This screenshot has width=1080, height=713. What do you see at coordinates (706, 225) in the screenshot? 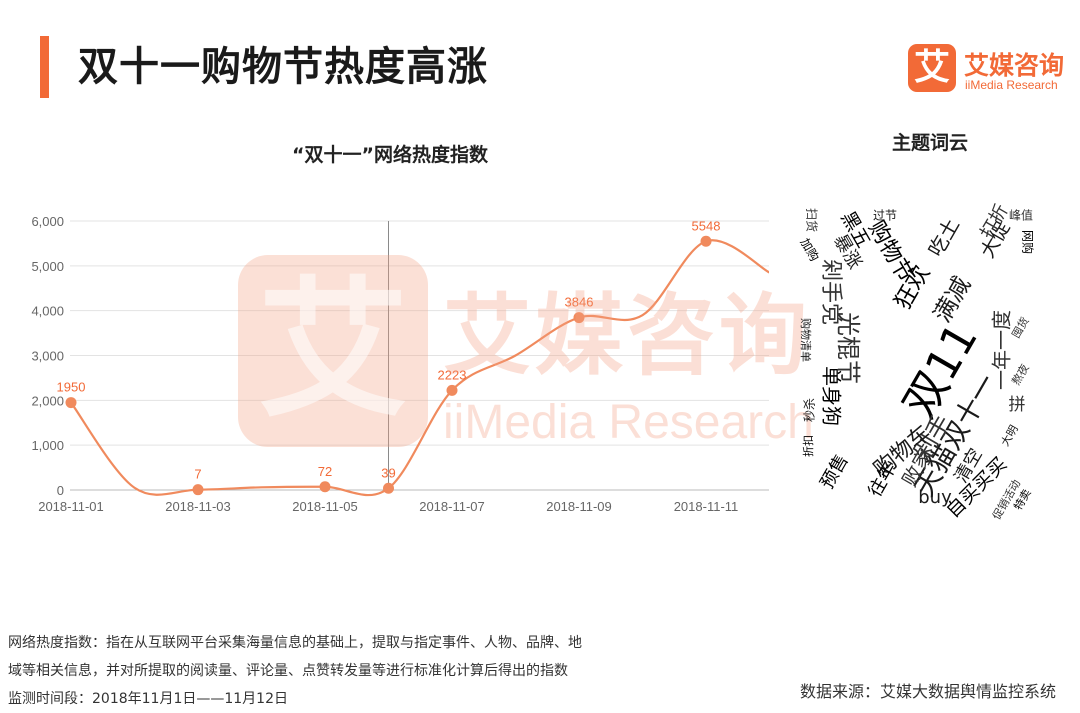
I see `data-label: 5548` at bounding box center [706, 225].